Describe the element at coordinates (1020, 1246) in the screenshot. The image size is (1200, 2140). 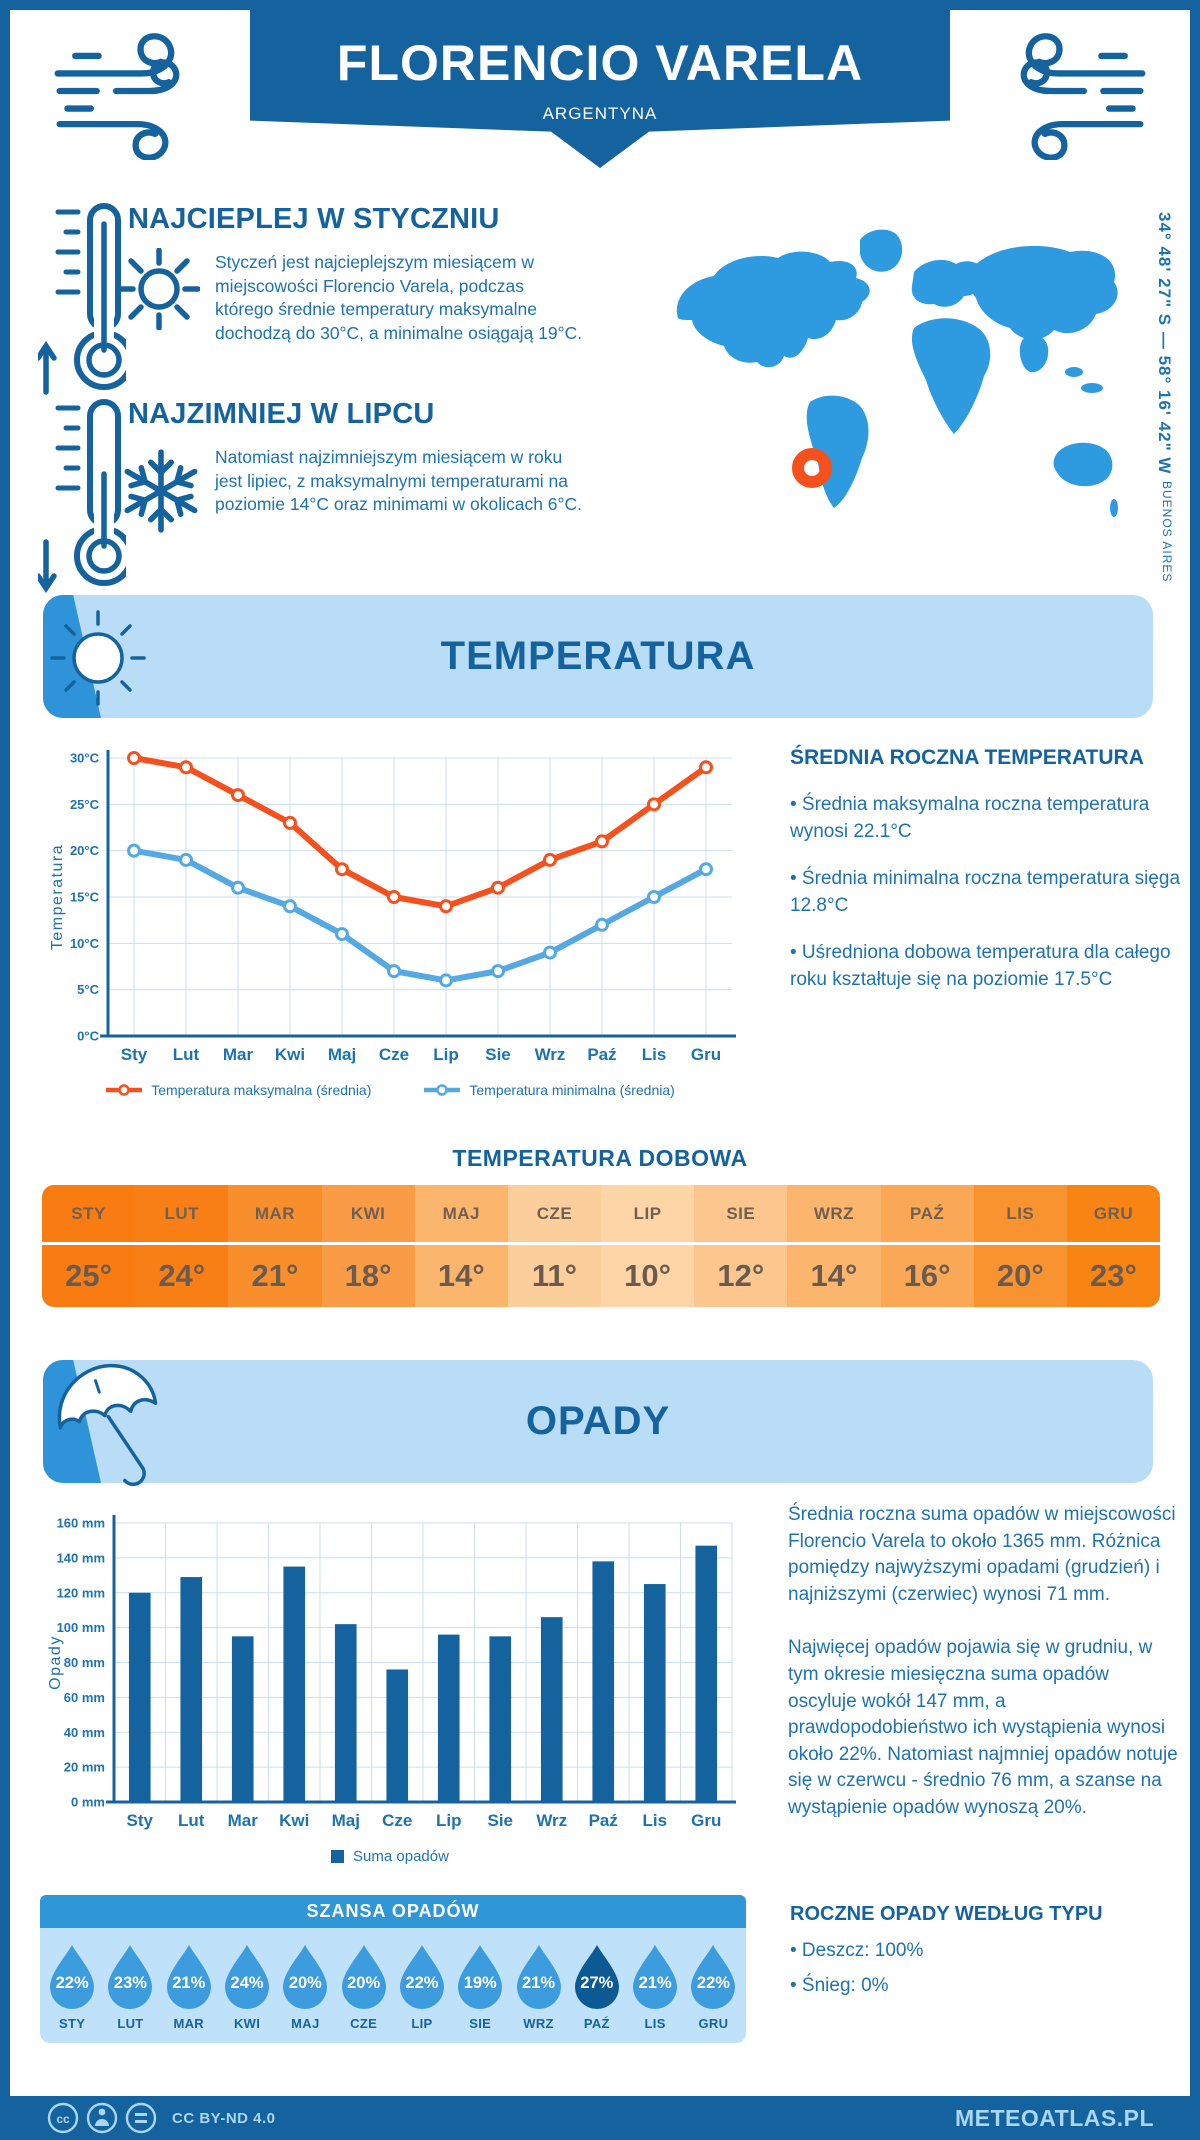
I see `daily-temp-column: LIS 20°` at that location.